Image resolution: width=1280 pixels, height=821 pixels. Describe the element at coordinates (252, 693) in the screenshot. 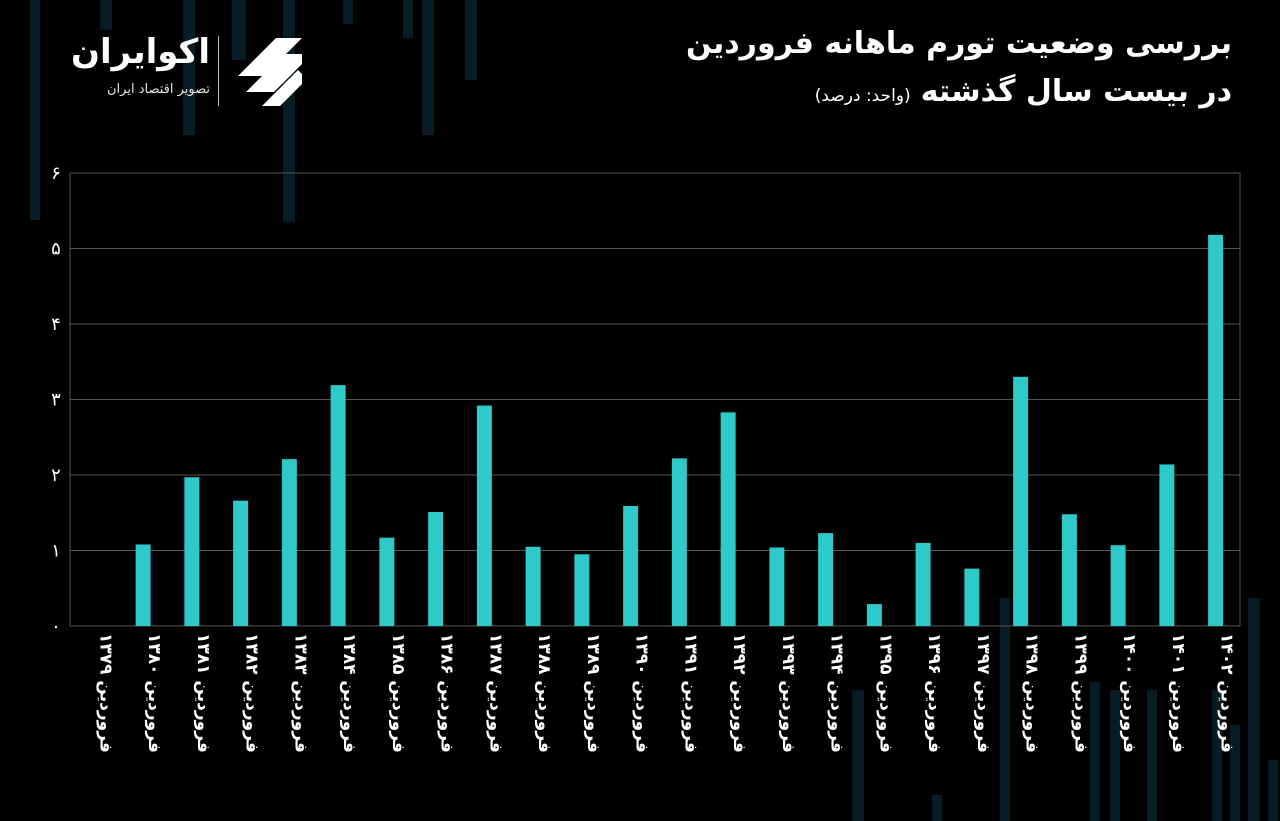

I see `x-tick-label: فروردین ۱۳۸۲` at that location.